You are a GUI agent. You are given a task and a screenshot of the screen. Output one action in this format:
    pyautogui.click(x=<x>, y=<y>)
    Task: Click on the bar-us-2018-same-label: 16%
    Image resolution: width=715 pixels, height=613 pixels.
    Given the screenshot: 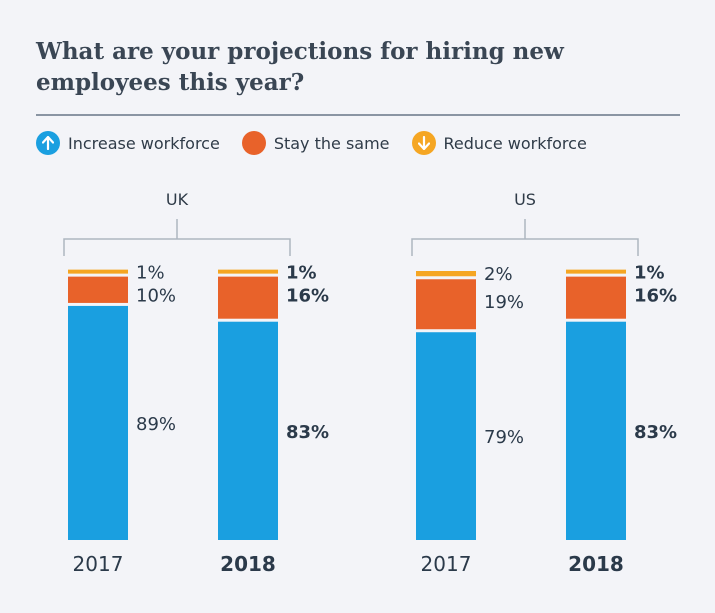 What is the action you would take?
    pyautogui.click(x=655, y=296)
    